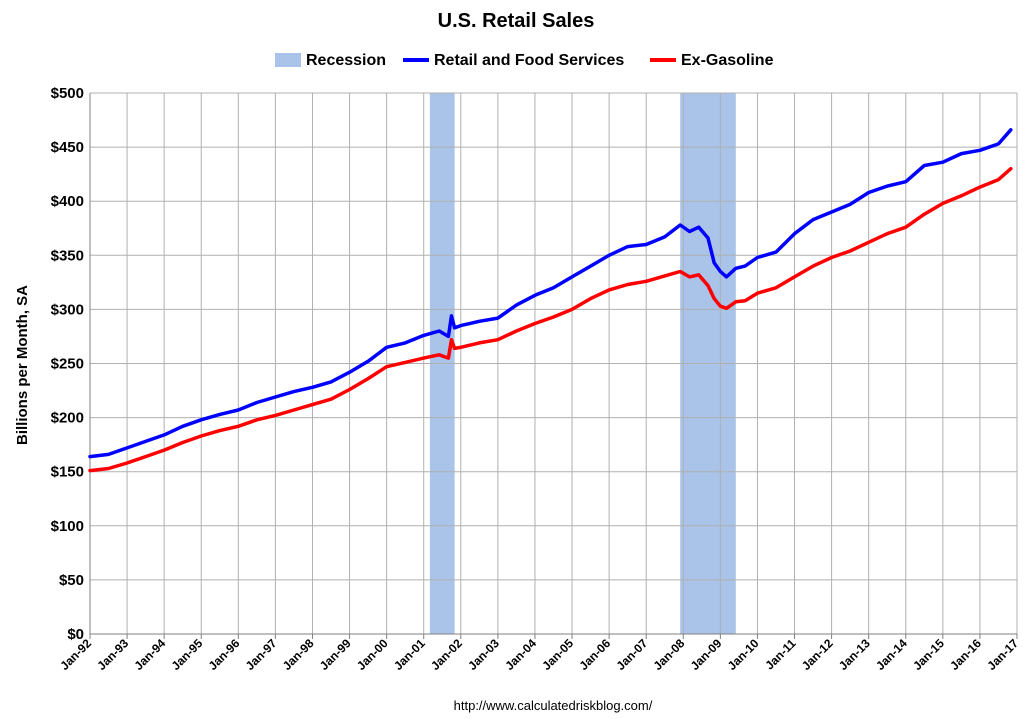 This screenshot has width=1032, height=719. Describe the element at coordinates (288, 60) in the screenshot. I see `legend-recession-swatch` at that location.